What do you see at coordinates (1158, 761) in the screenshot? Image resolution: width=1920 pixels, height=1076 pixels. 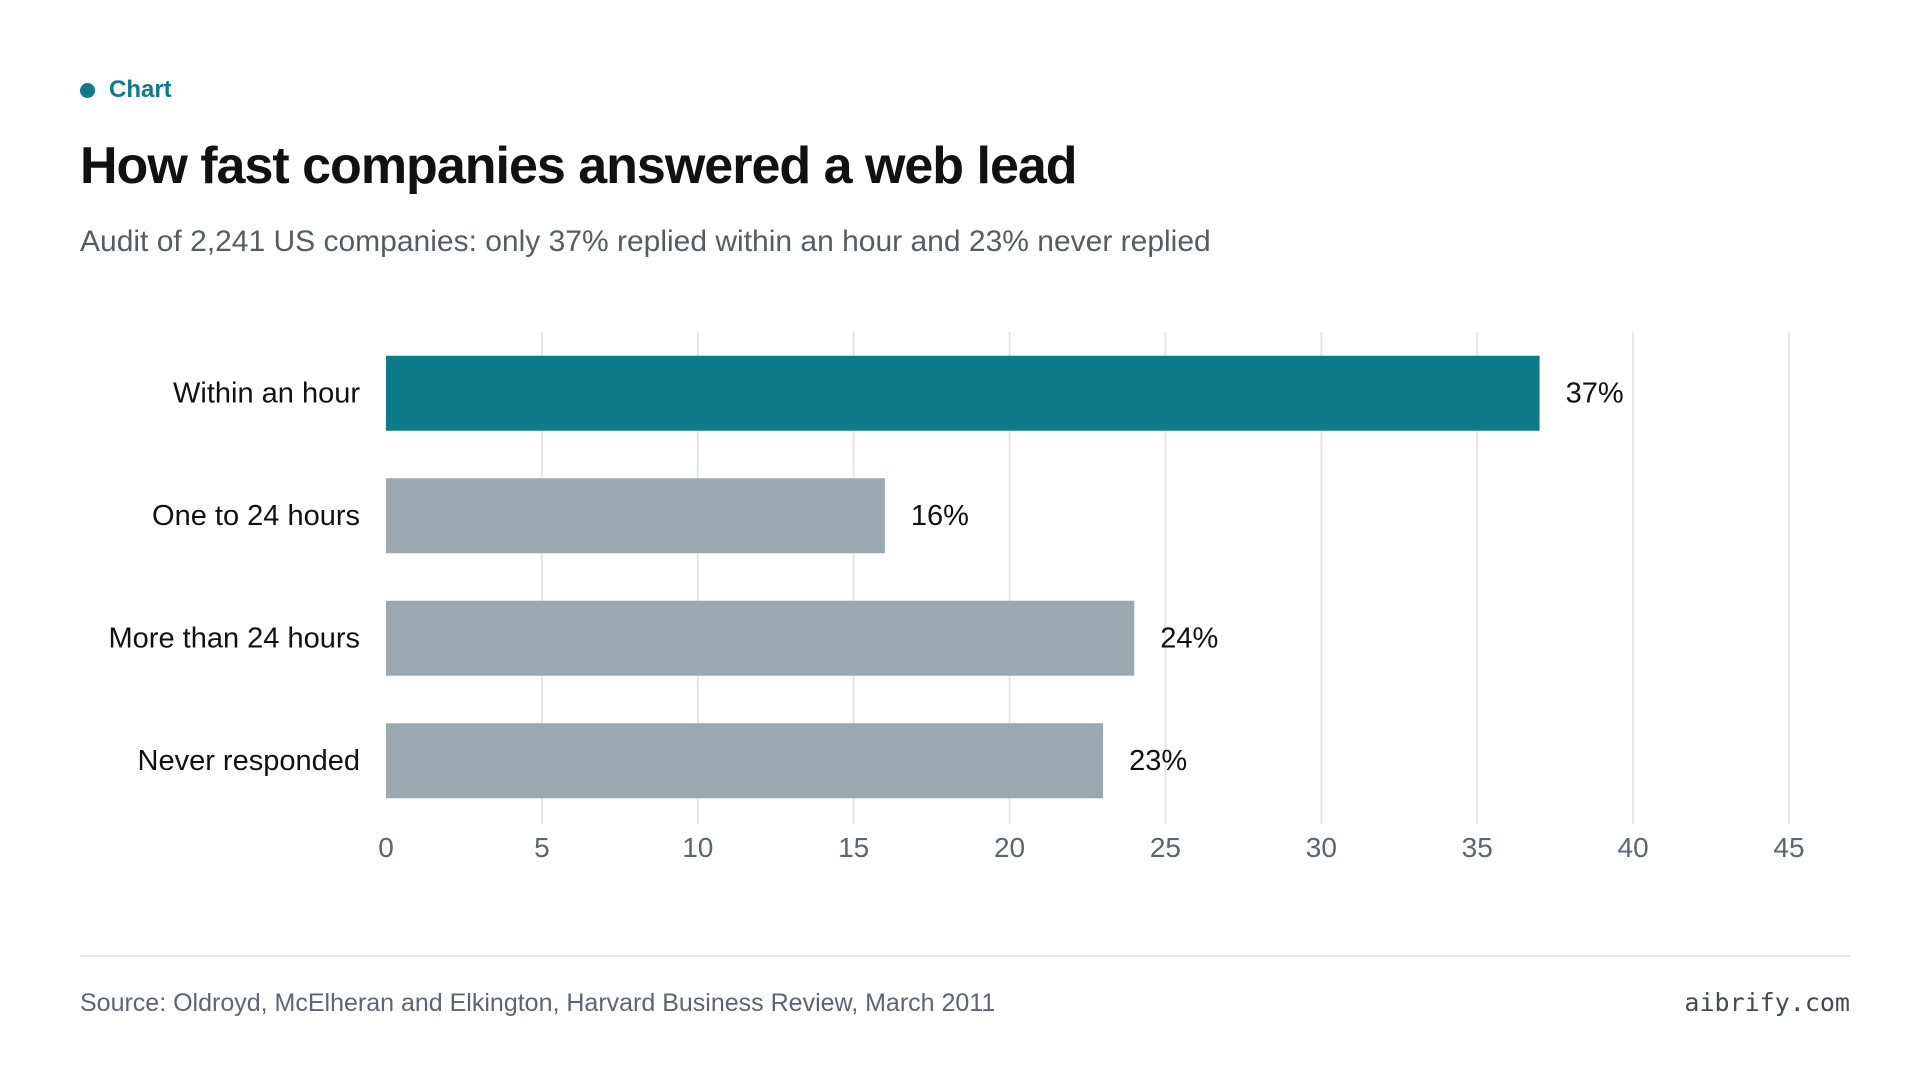 I see `value-label: 23%` at bounding box center [1158, 761].